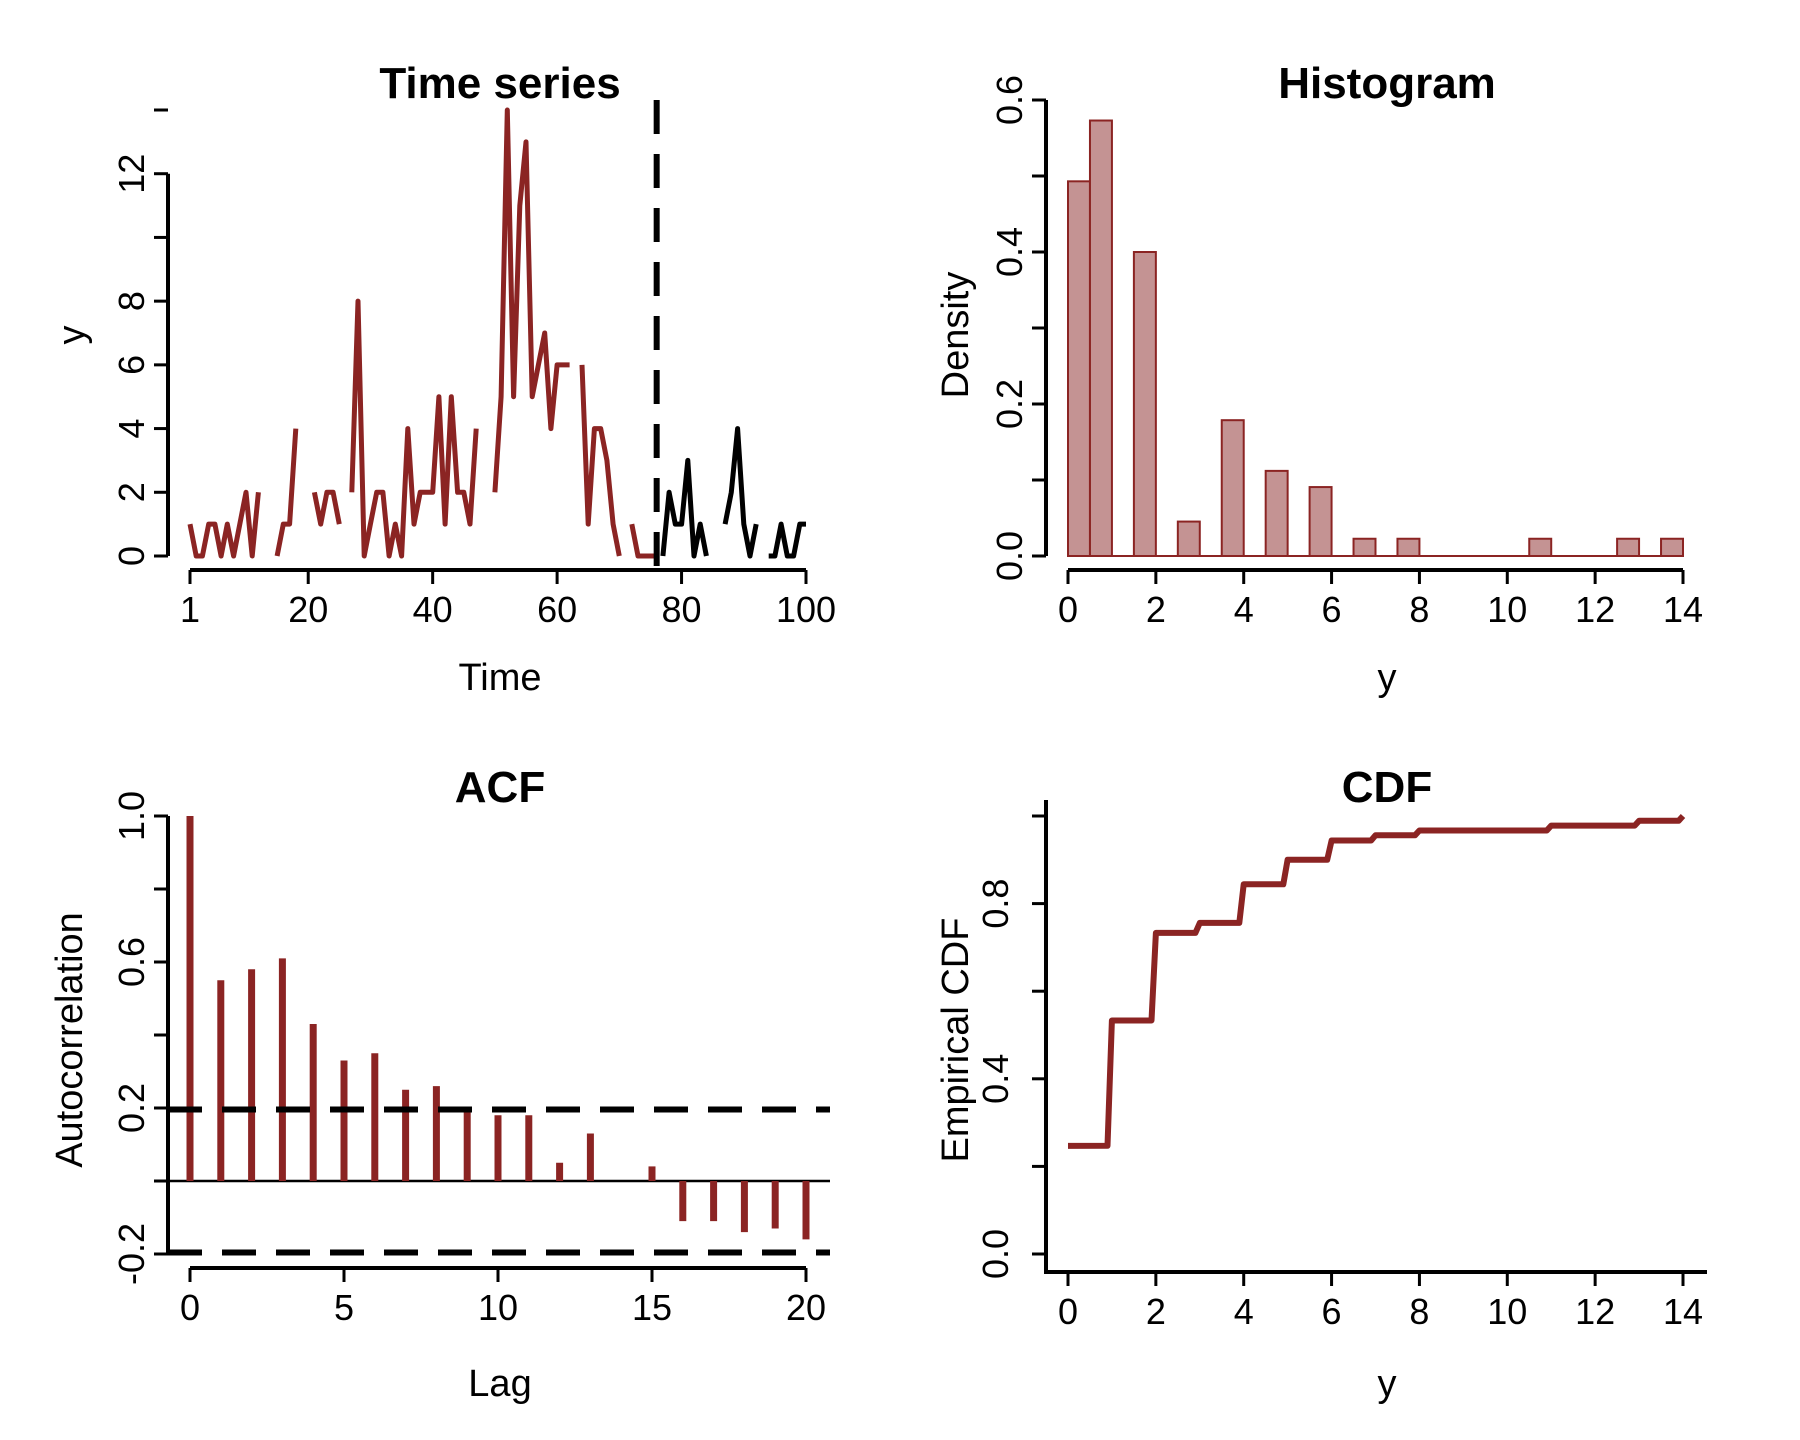 This screenshot has height=1440, width=1800. Describe the element at coordinates (70, 1040) in the screenshot. I see `acf-ylabel: Autocorrelation` at that location.